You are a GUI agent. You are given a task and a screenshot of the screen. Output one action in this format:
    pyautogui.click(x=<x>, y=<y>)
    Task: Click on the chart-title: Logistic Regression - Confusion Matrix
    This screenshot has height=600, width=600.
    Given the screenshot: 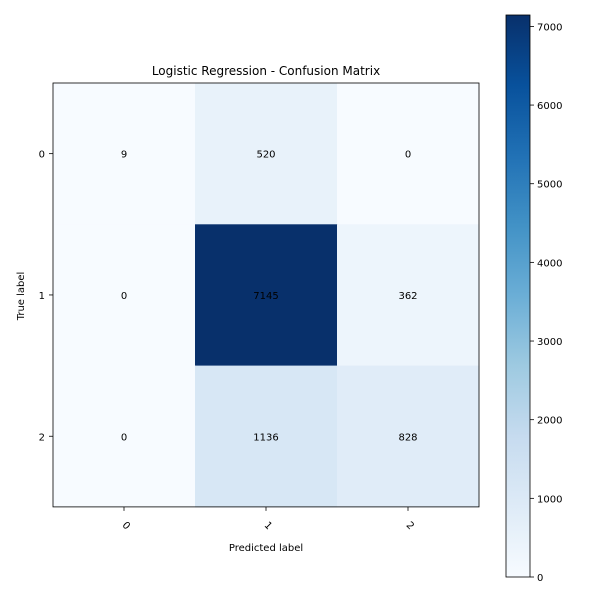 What is the action you would take?
    pyautogui.click(x=266, y=71)
    